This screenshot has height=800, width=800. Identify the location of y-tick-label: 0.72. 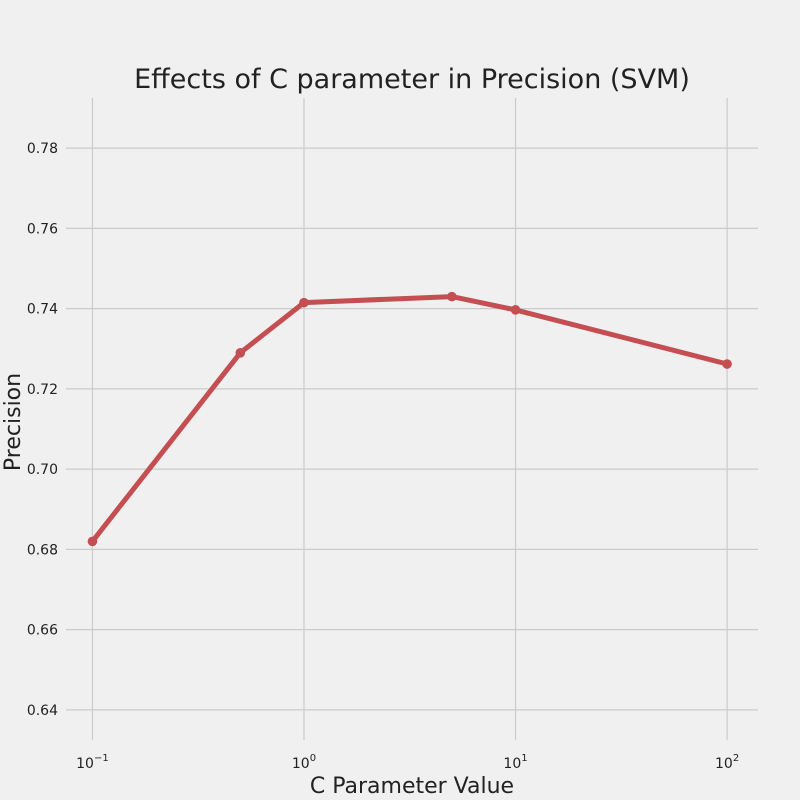
(42, 390).